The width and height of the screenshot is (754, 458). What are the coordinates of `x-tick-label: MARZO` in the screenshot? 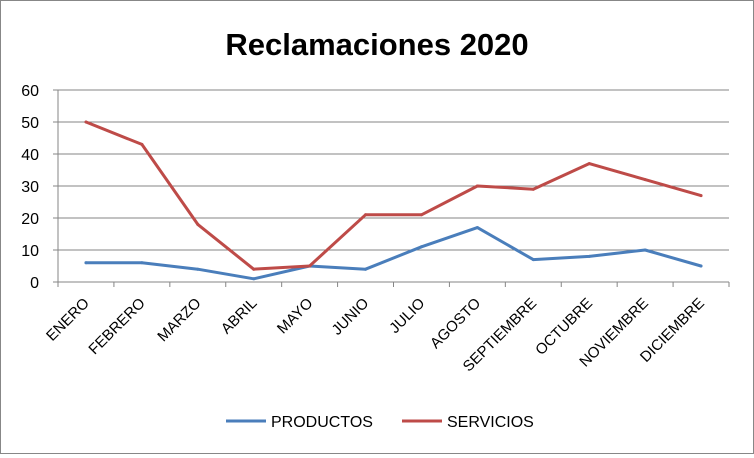 It's located at (179, 320).